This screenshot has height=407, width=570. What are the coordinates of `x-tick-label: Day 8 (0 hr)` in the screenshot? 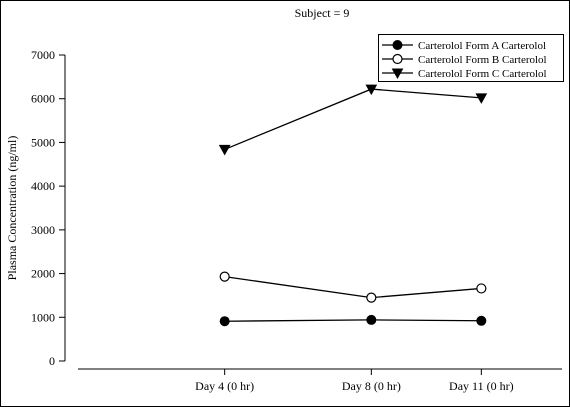 It's located at (371, 386).